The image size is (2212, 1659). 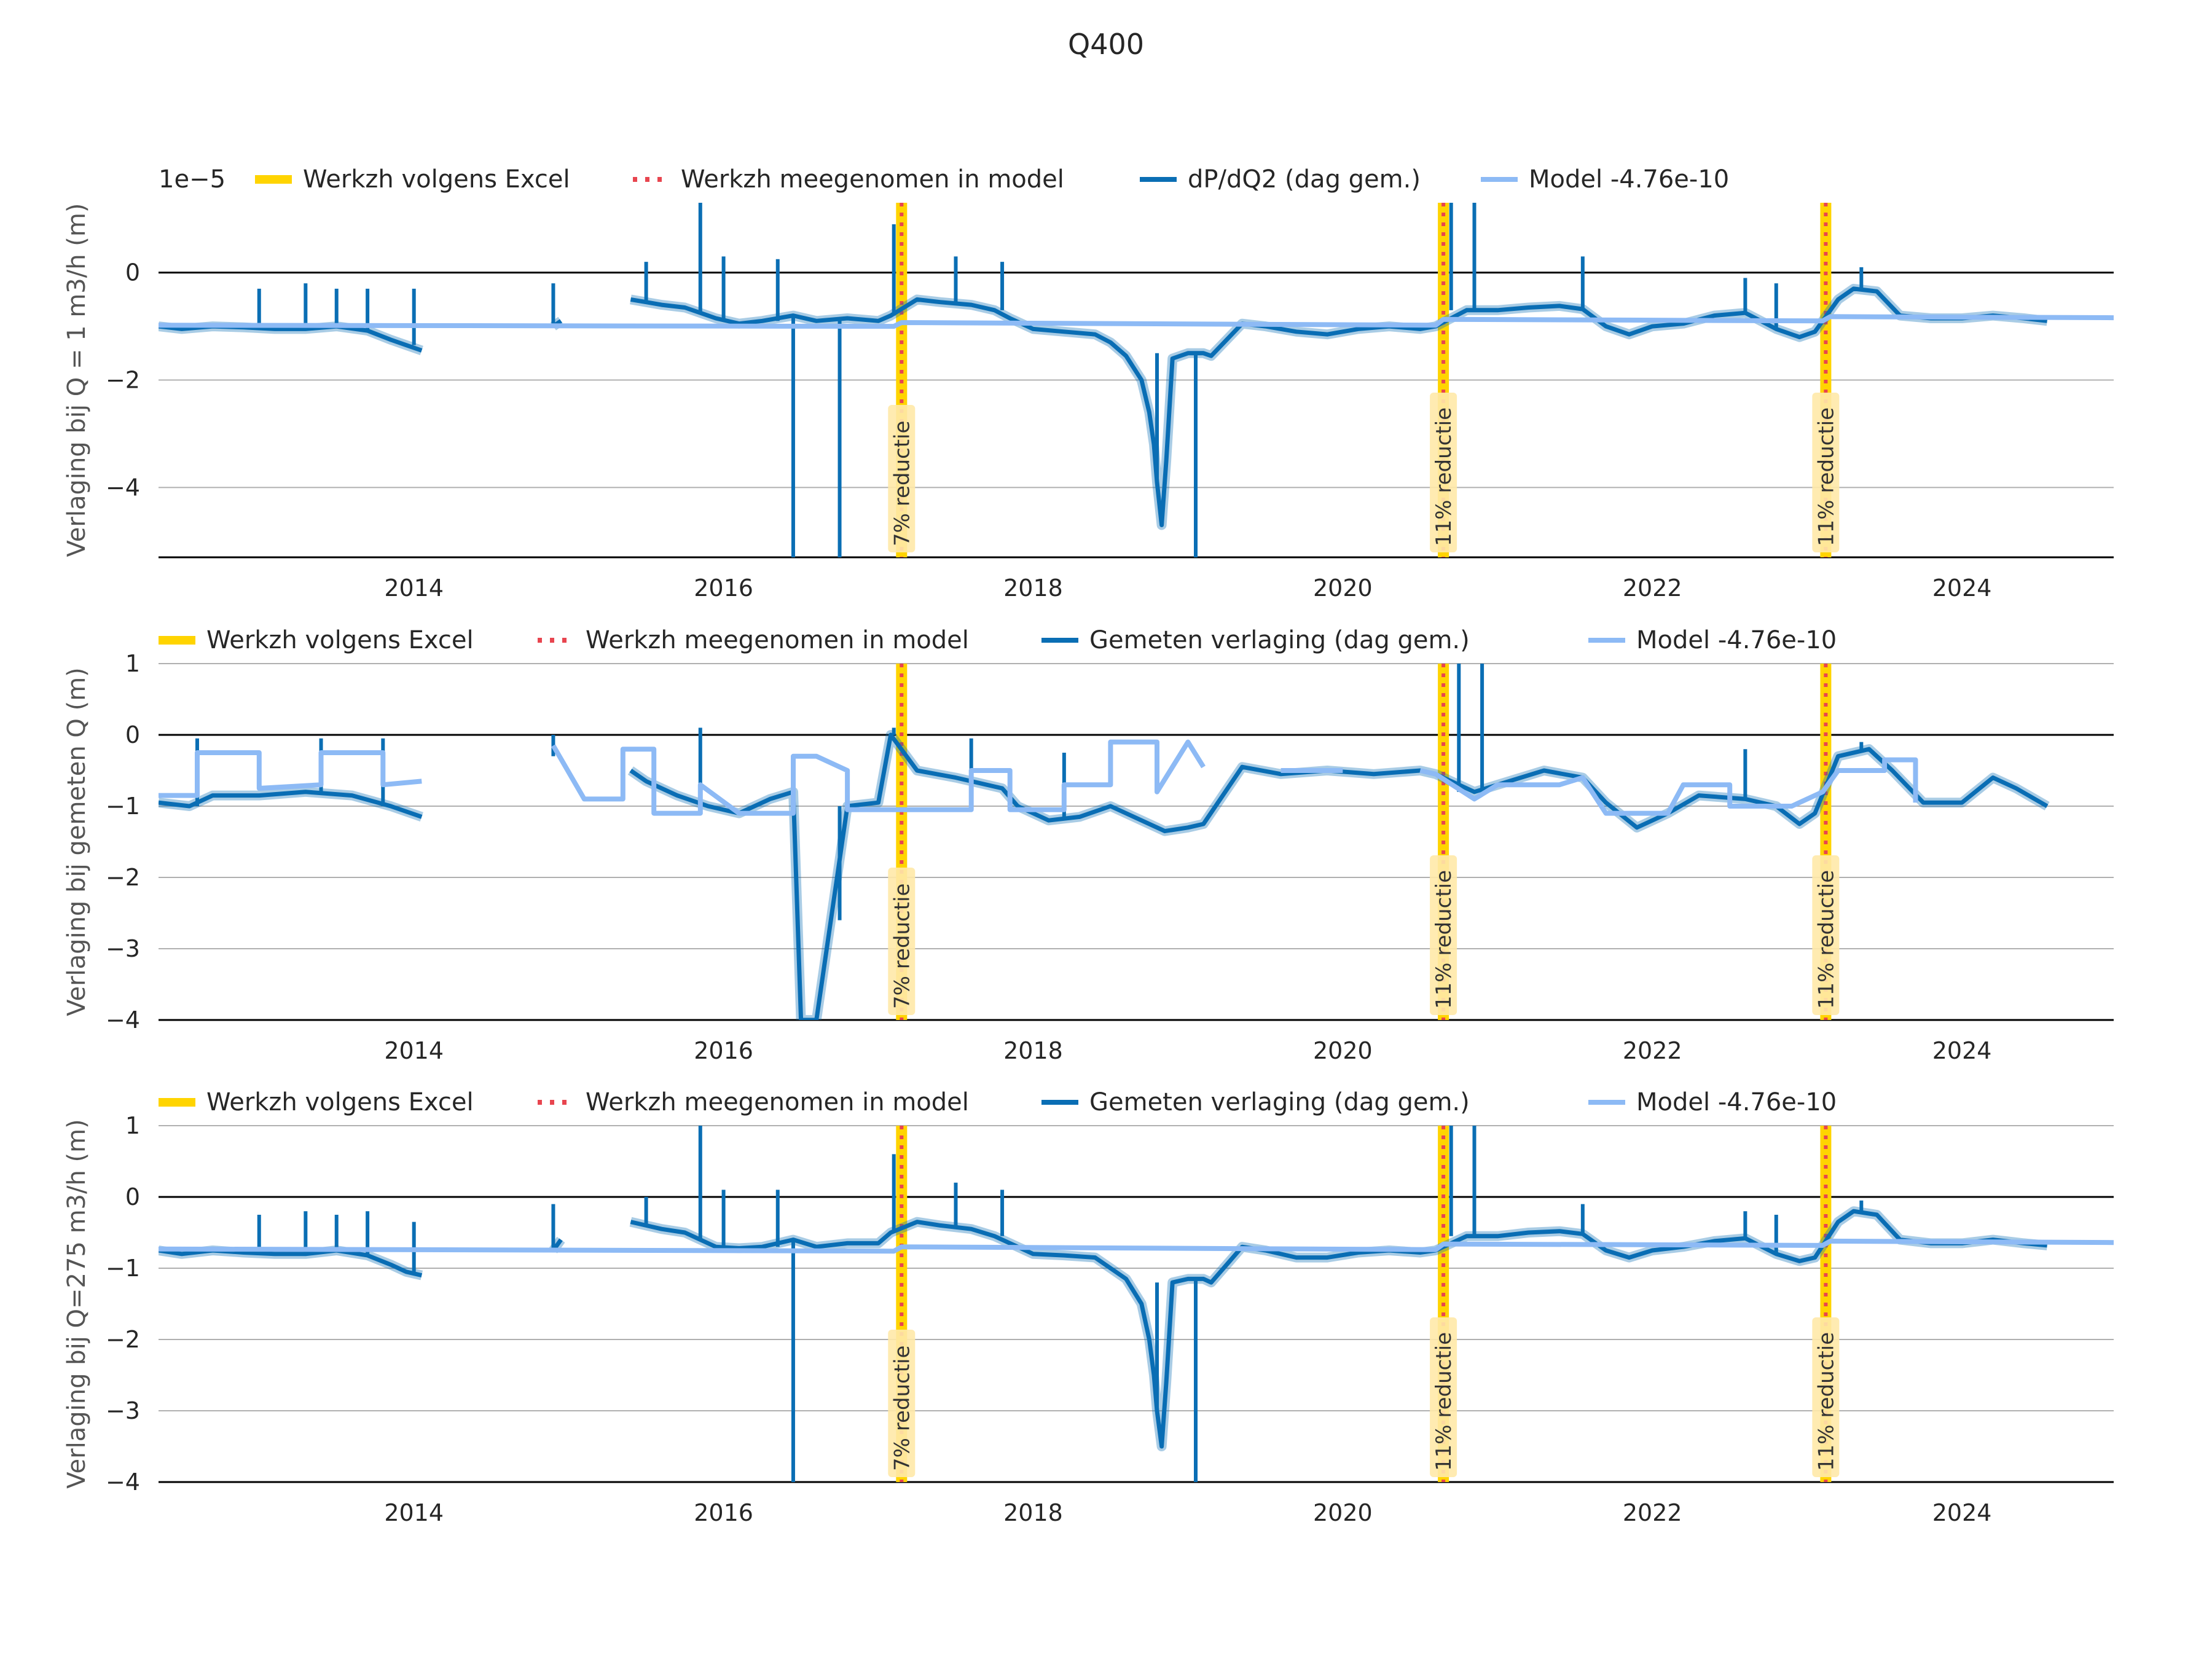 I want to click on axis-offset-label: 1e−5, so click(x=192, y=179).